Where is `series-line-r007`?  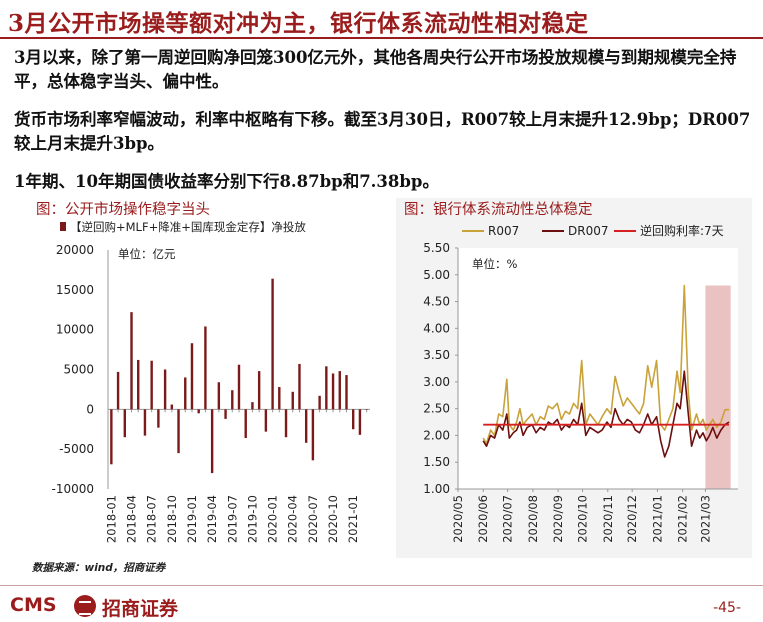
series-line-r007 is located at coordinates (605, 364).